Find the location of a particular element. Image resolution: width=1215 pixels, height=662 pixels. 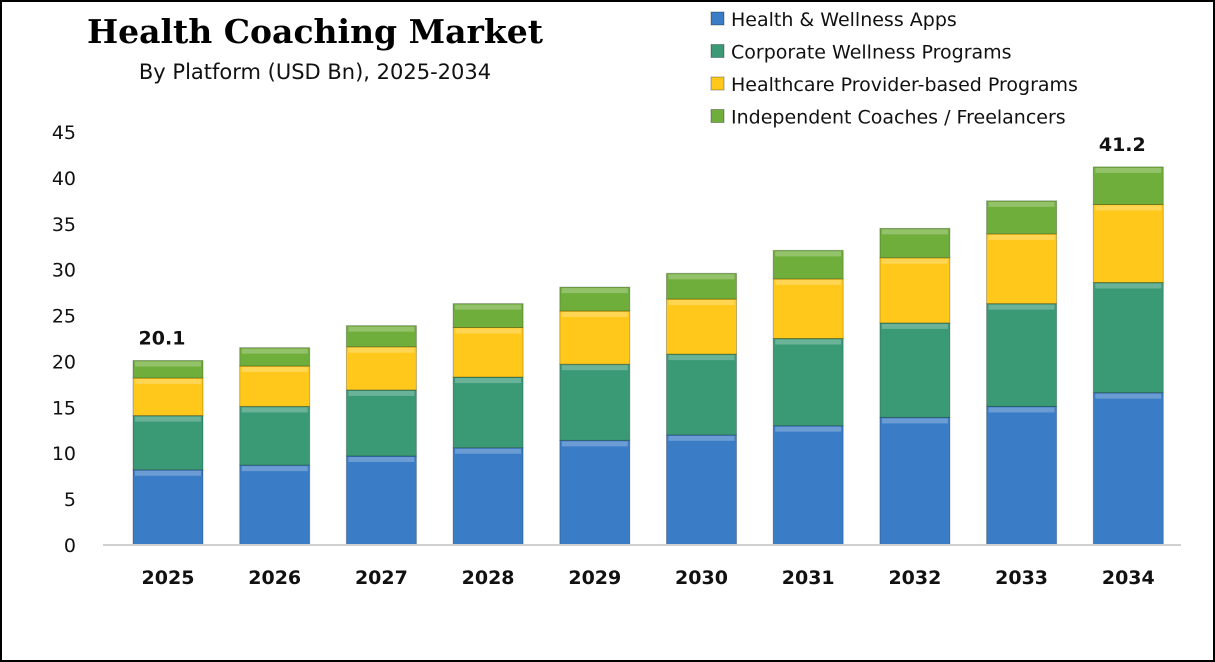

data-label: 41.2 is located at coordinates (1122, 145).